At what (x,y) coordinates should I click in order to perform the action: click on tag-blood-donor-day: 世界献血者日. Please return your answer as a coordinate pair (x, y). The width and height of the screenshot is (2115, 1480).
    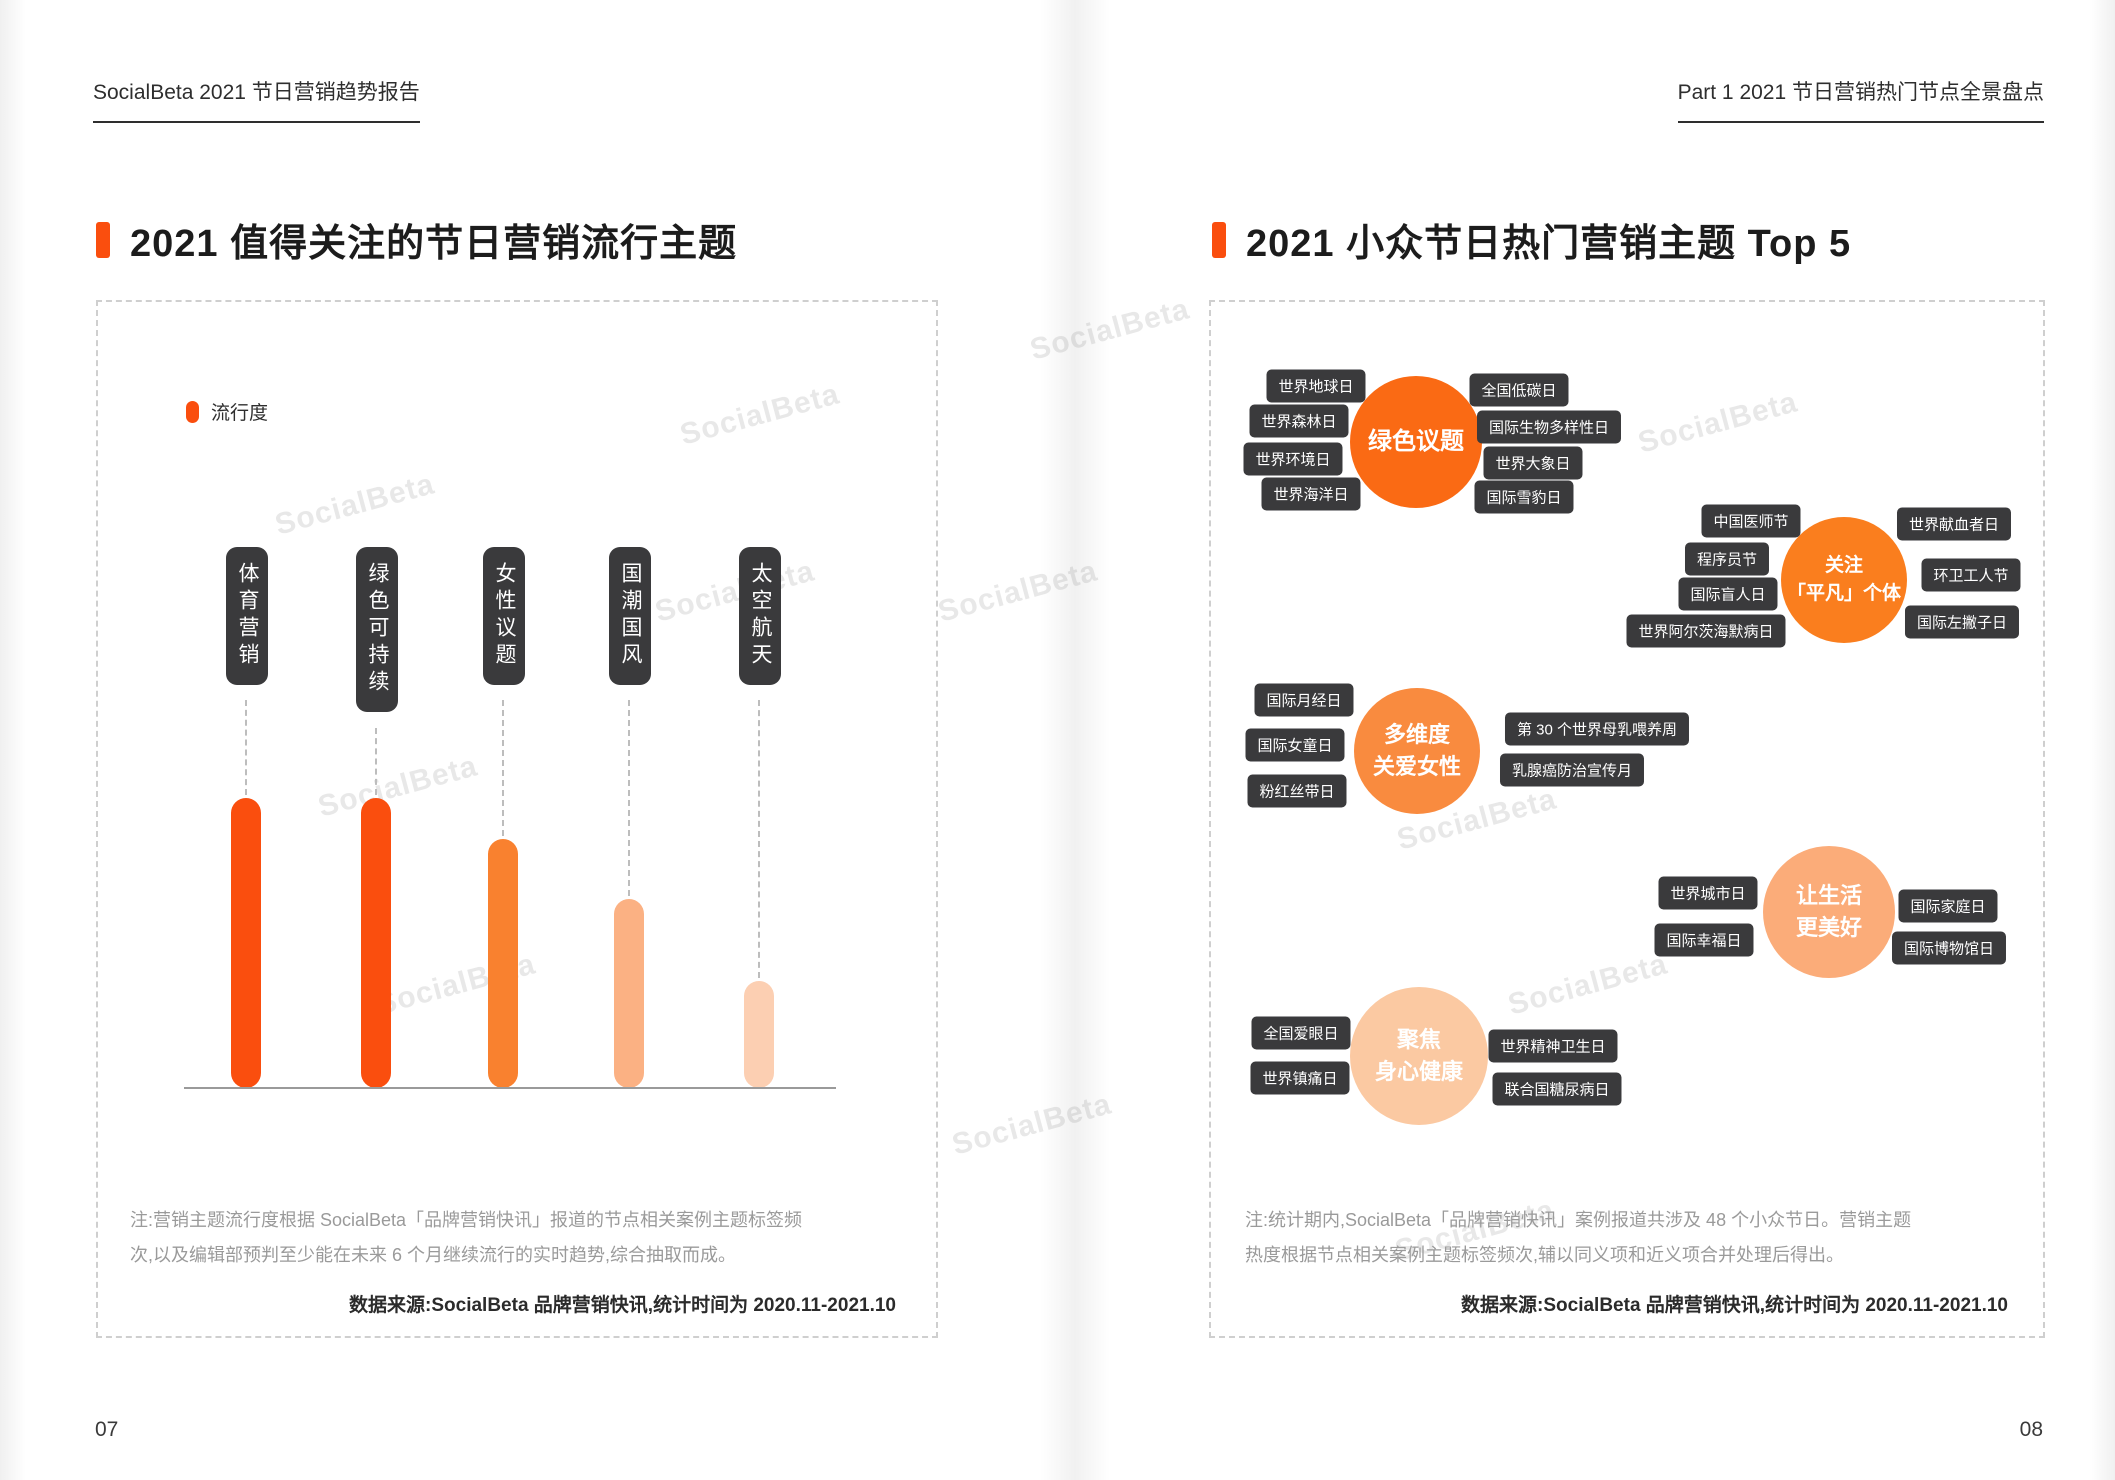
    Looking at the image, I should click on (1954, 524).